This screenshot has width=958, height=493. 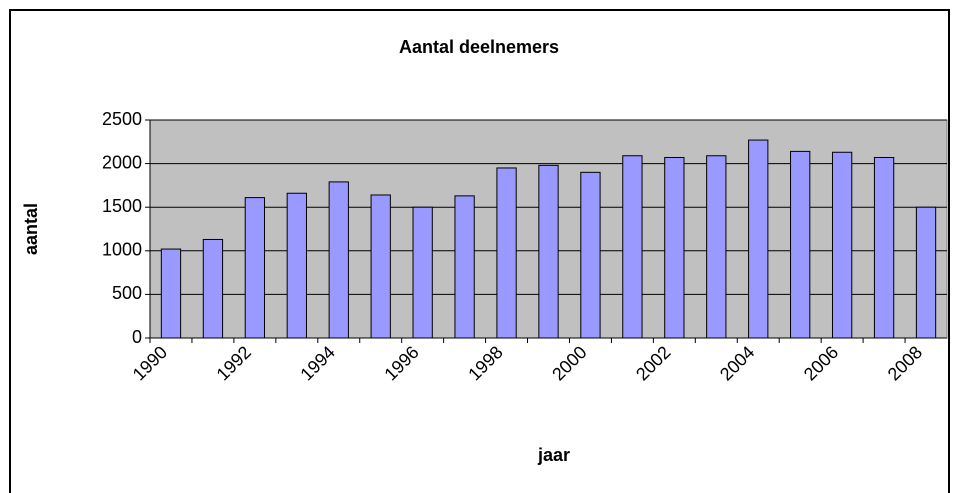 What do you see at coordinates (137, 337) in the screenshot?
I see `y-tick-label: 0` at bounding box center [137, 337].